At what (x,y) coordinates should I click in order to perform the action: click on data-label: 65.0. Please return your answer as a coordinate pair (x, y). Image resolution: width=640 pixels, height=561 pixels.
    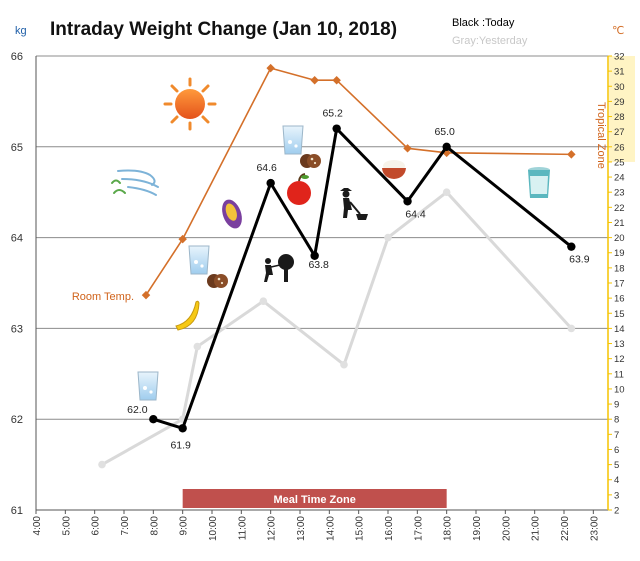
    Looking at the image, I should click on (444, 132).